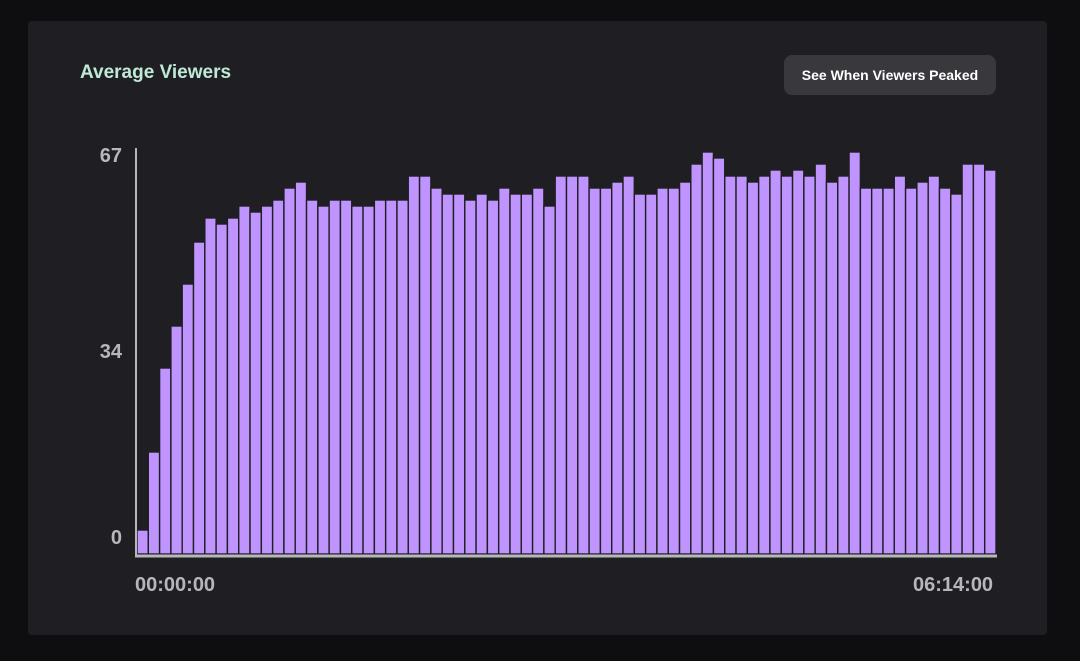 The width and height of the screenshot is (1080, 661). Describe the element at coordinates (890, 75) in the screenshot. I see `see-peak-button: See When Viewers Peaked` at that location.